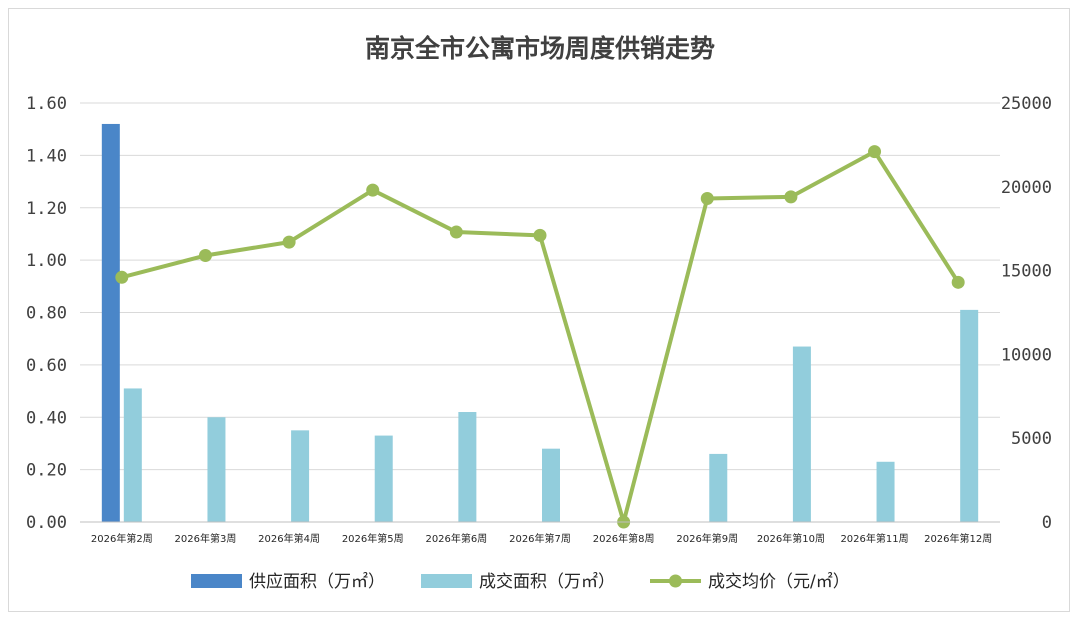 Image resolution: width=1080 pixels, height=622 pixels. I want to click on x-tick-label: 2026年第5周, so click(373, 538).